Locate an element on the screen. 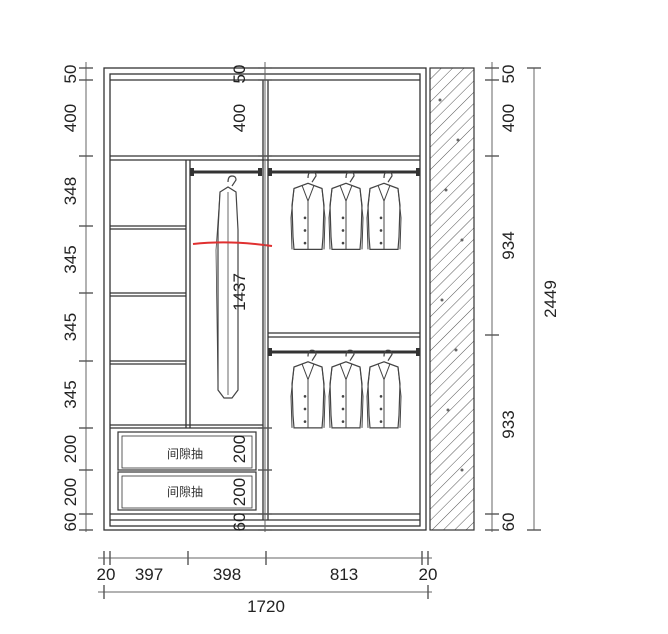  dim-mid-60: 60 is located at coordinates (239, 522).